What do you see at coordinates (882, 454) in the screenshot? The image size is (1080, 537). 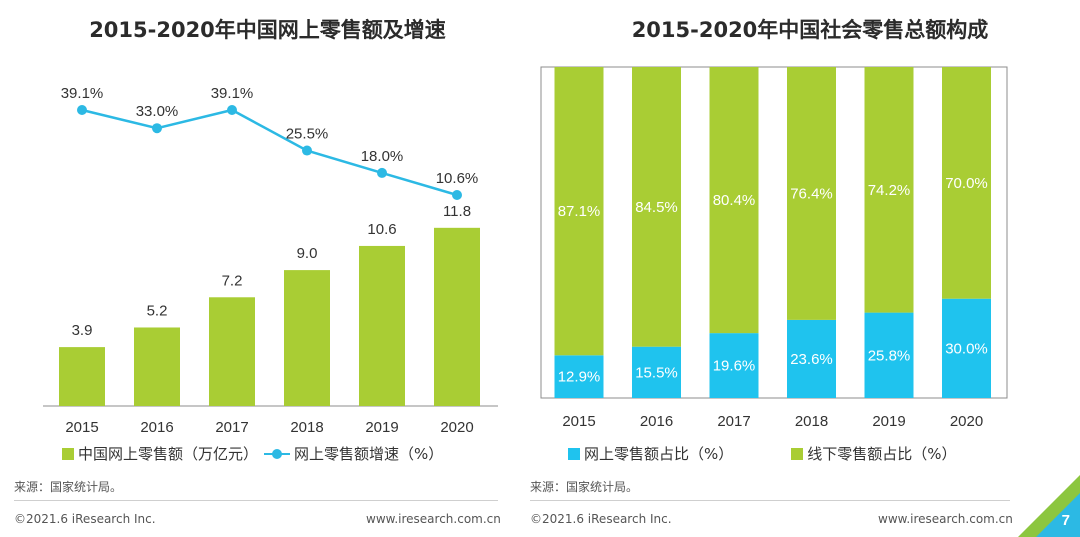 I see `legend-offline-label: 线下零售额占比（%）` at bounding box center [882, 454].